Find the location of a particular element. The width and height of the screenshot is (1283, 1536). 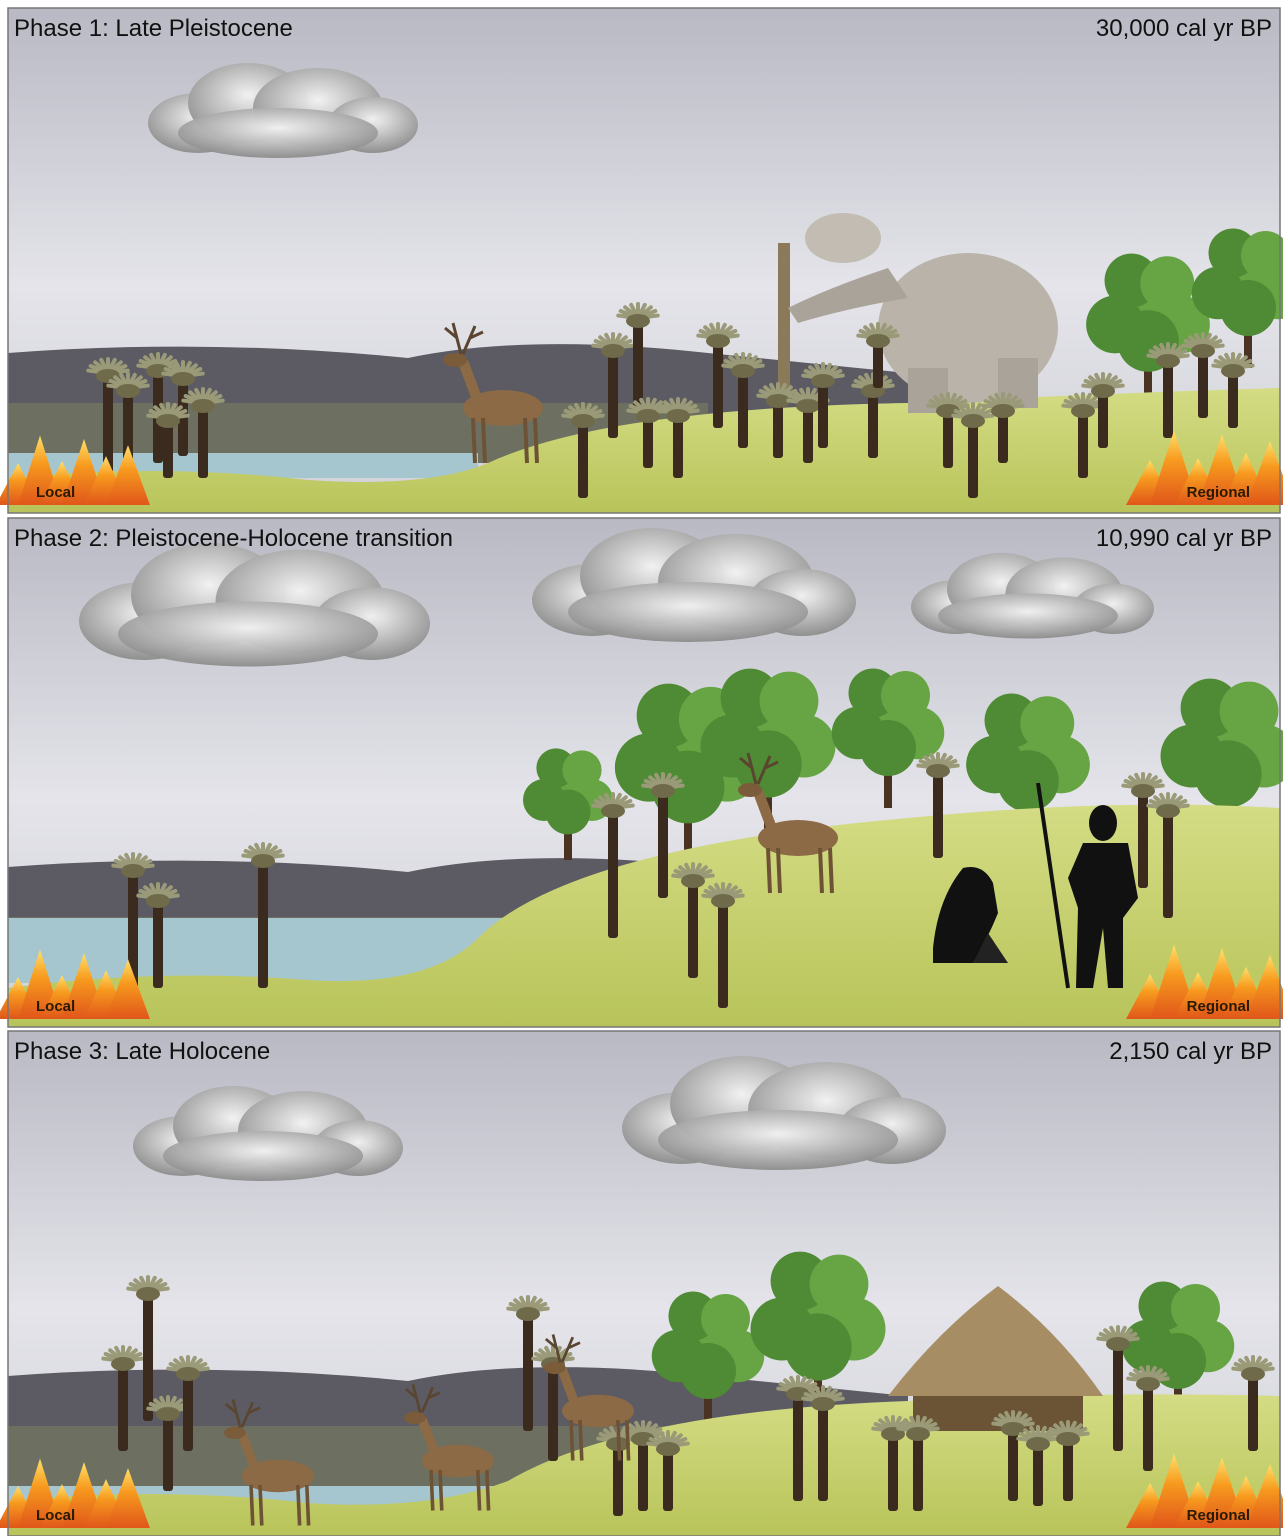

sloth-arm is located at coordinates (848, 295).